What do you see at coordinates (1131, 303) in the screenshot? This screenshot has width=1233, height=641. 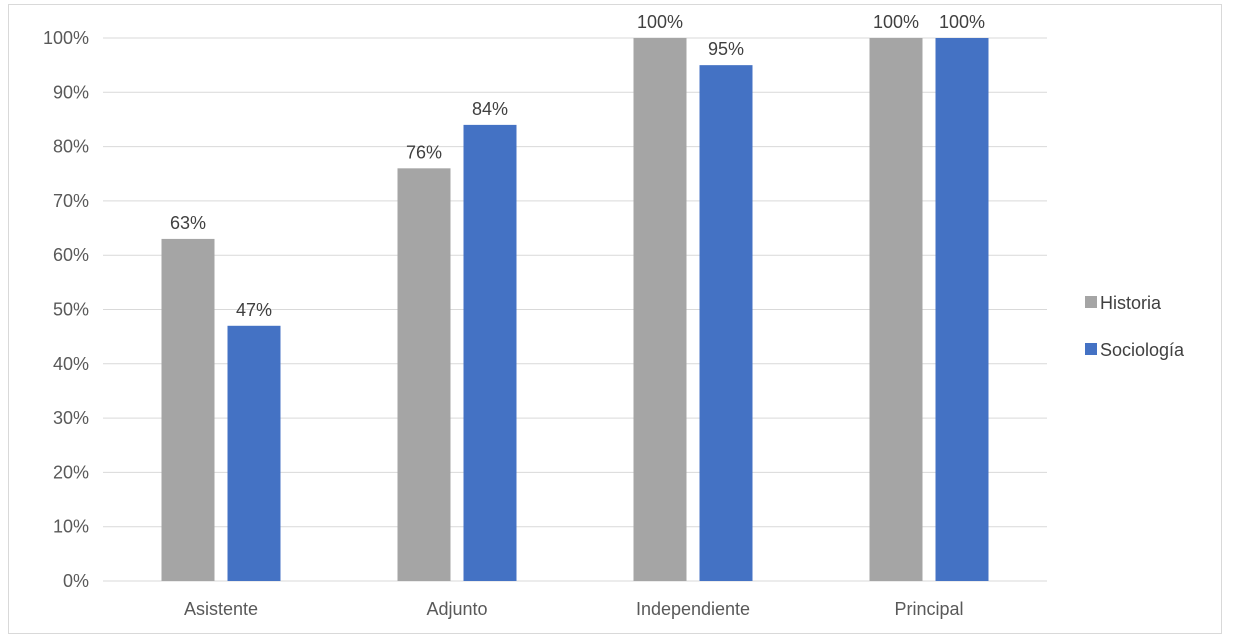 I see `legend-label: Historia` at bounding box center [1131, 303].